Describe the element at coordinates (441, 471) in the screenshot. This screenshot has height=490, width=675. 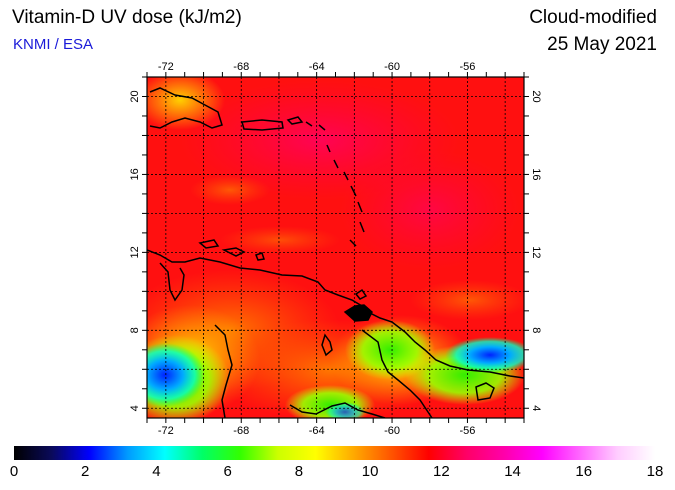
I see `colorbar-tick-label: 12` at that location.